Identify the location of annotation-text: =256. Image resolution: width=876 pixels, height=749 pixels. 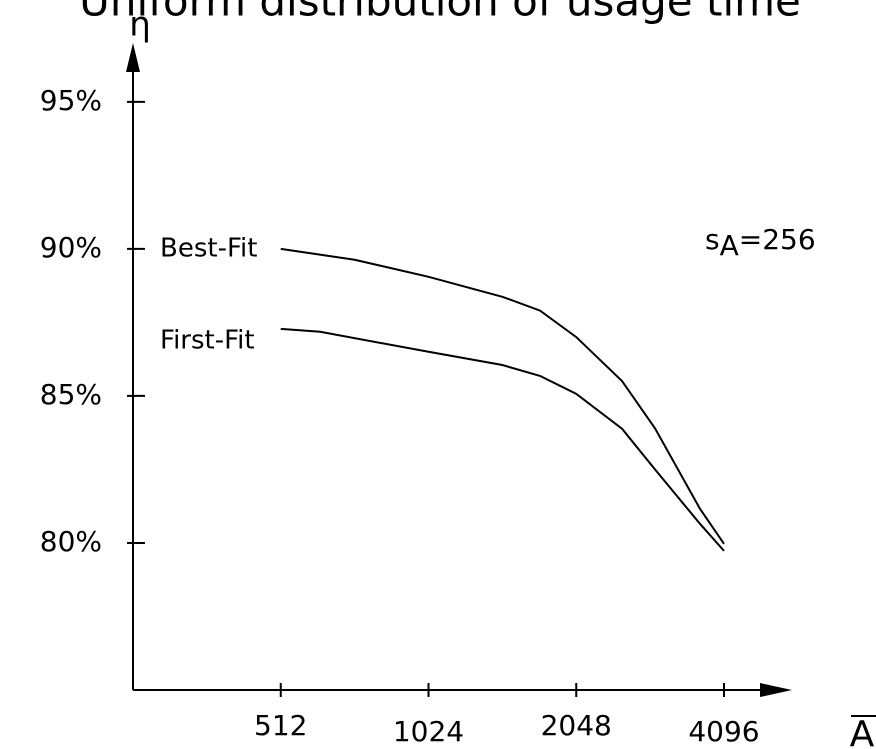
(777, 239).